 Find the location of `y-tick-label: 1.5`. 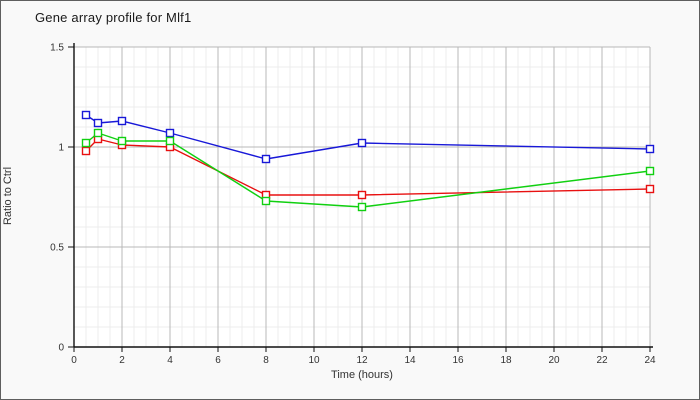

y-tick-label: 1.5 is located at coordinates (57, 48).